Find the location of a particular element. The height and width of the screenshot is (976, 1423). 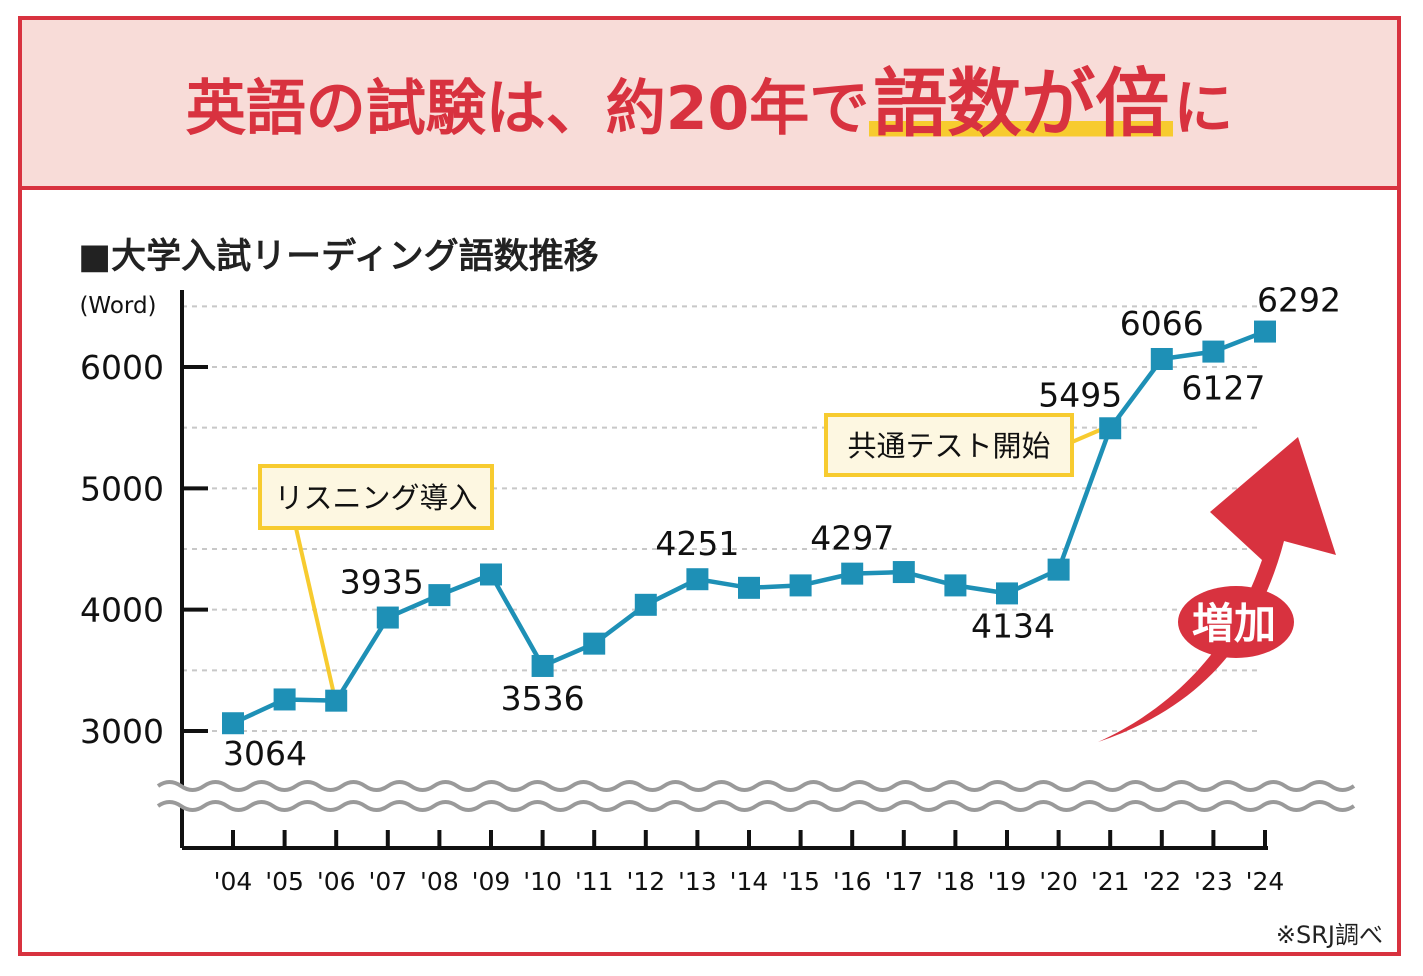

page-title: 英語の試験は、約20年で語数が倍に is located at coordinates (709, 105).